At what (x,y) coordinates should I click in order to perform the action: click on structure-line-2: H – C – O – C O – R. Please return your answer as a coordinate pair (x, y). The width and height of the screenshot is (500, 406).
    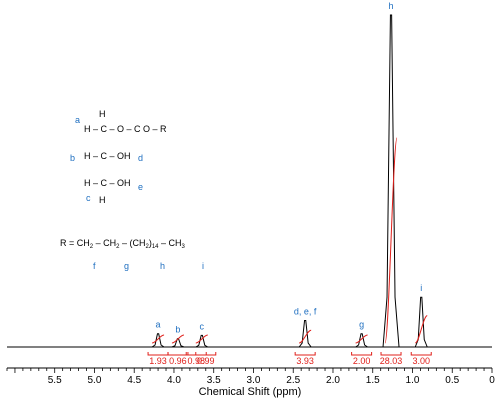
    Looking at the image, I should click on (125, 129).